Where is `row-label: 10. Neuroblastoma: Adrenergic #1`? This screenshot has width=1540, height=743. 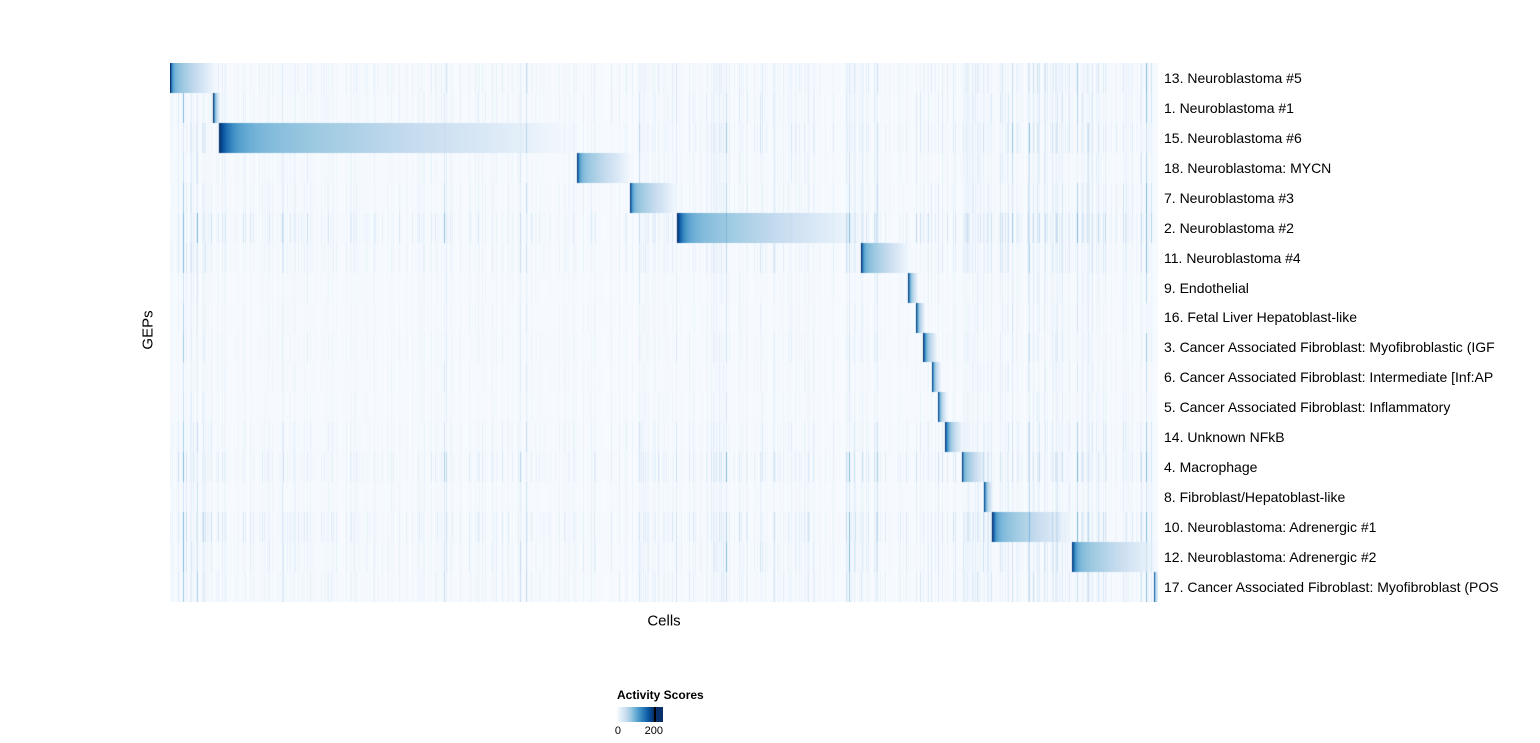
row-label: 10. Neuroblastoma: Adrenergic #1 is located at coordinates (1270, 527).